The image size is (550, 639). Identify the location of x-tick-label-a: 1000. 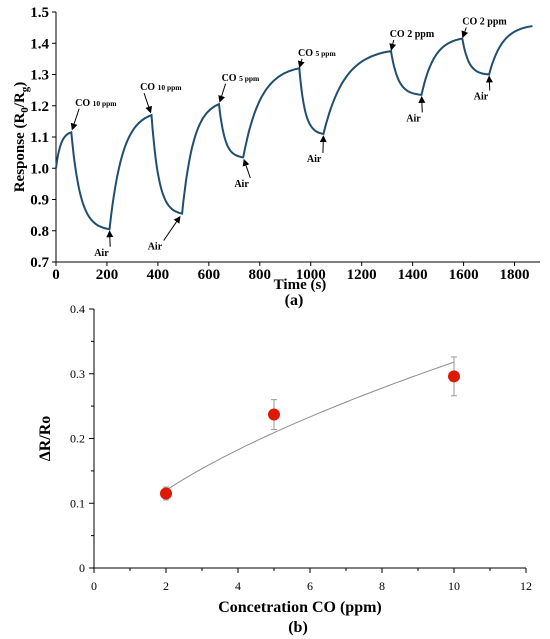
(311, 275).